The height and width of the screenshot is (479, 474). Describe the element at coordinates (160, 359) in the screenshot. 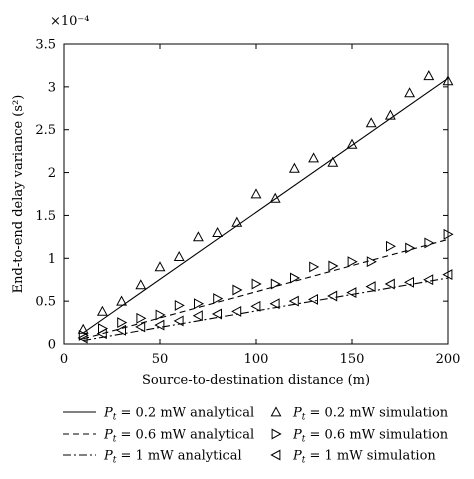

I see `x-tick-label: 50` at that location.